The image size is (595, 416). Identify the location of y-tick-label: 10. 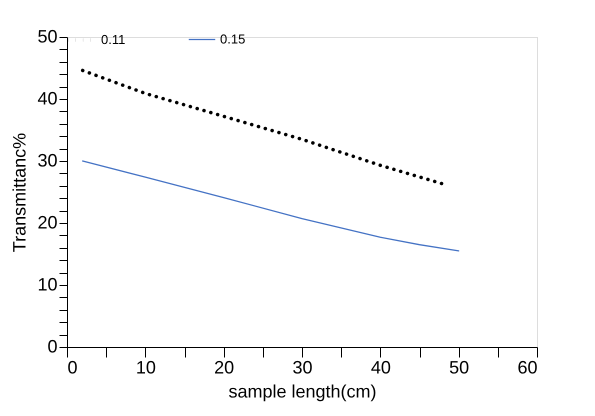
(47, 284).